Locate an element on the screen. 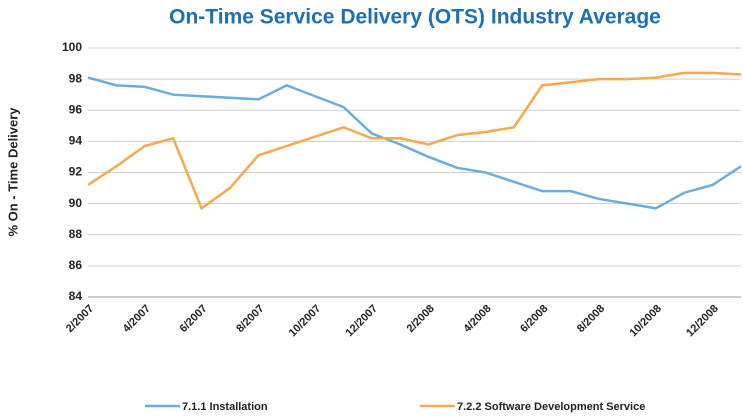  y-tick-label: 100 is located at coordinates (72, 47).